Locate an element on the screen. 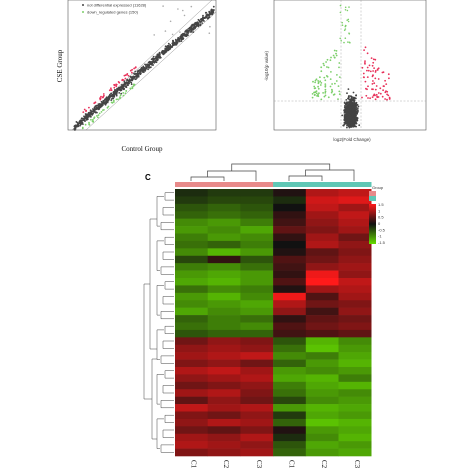 This screenshot has width=474, height=474. heatmap-column-label: C1 is located at coordinates (292, 464).